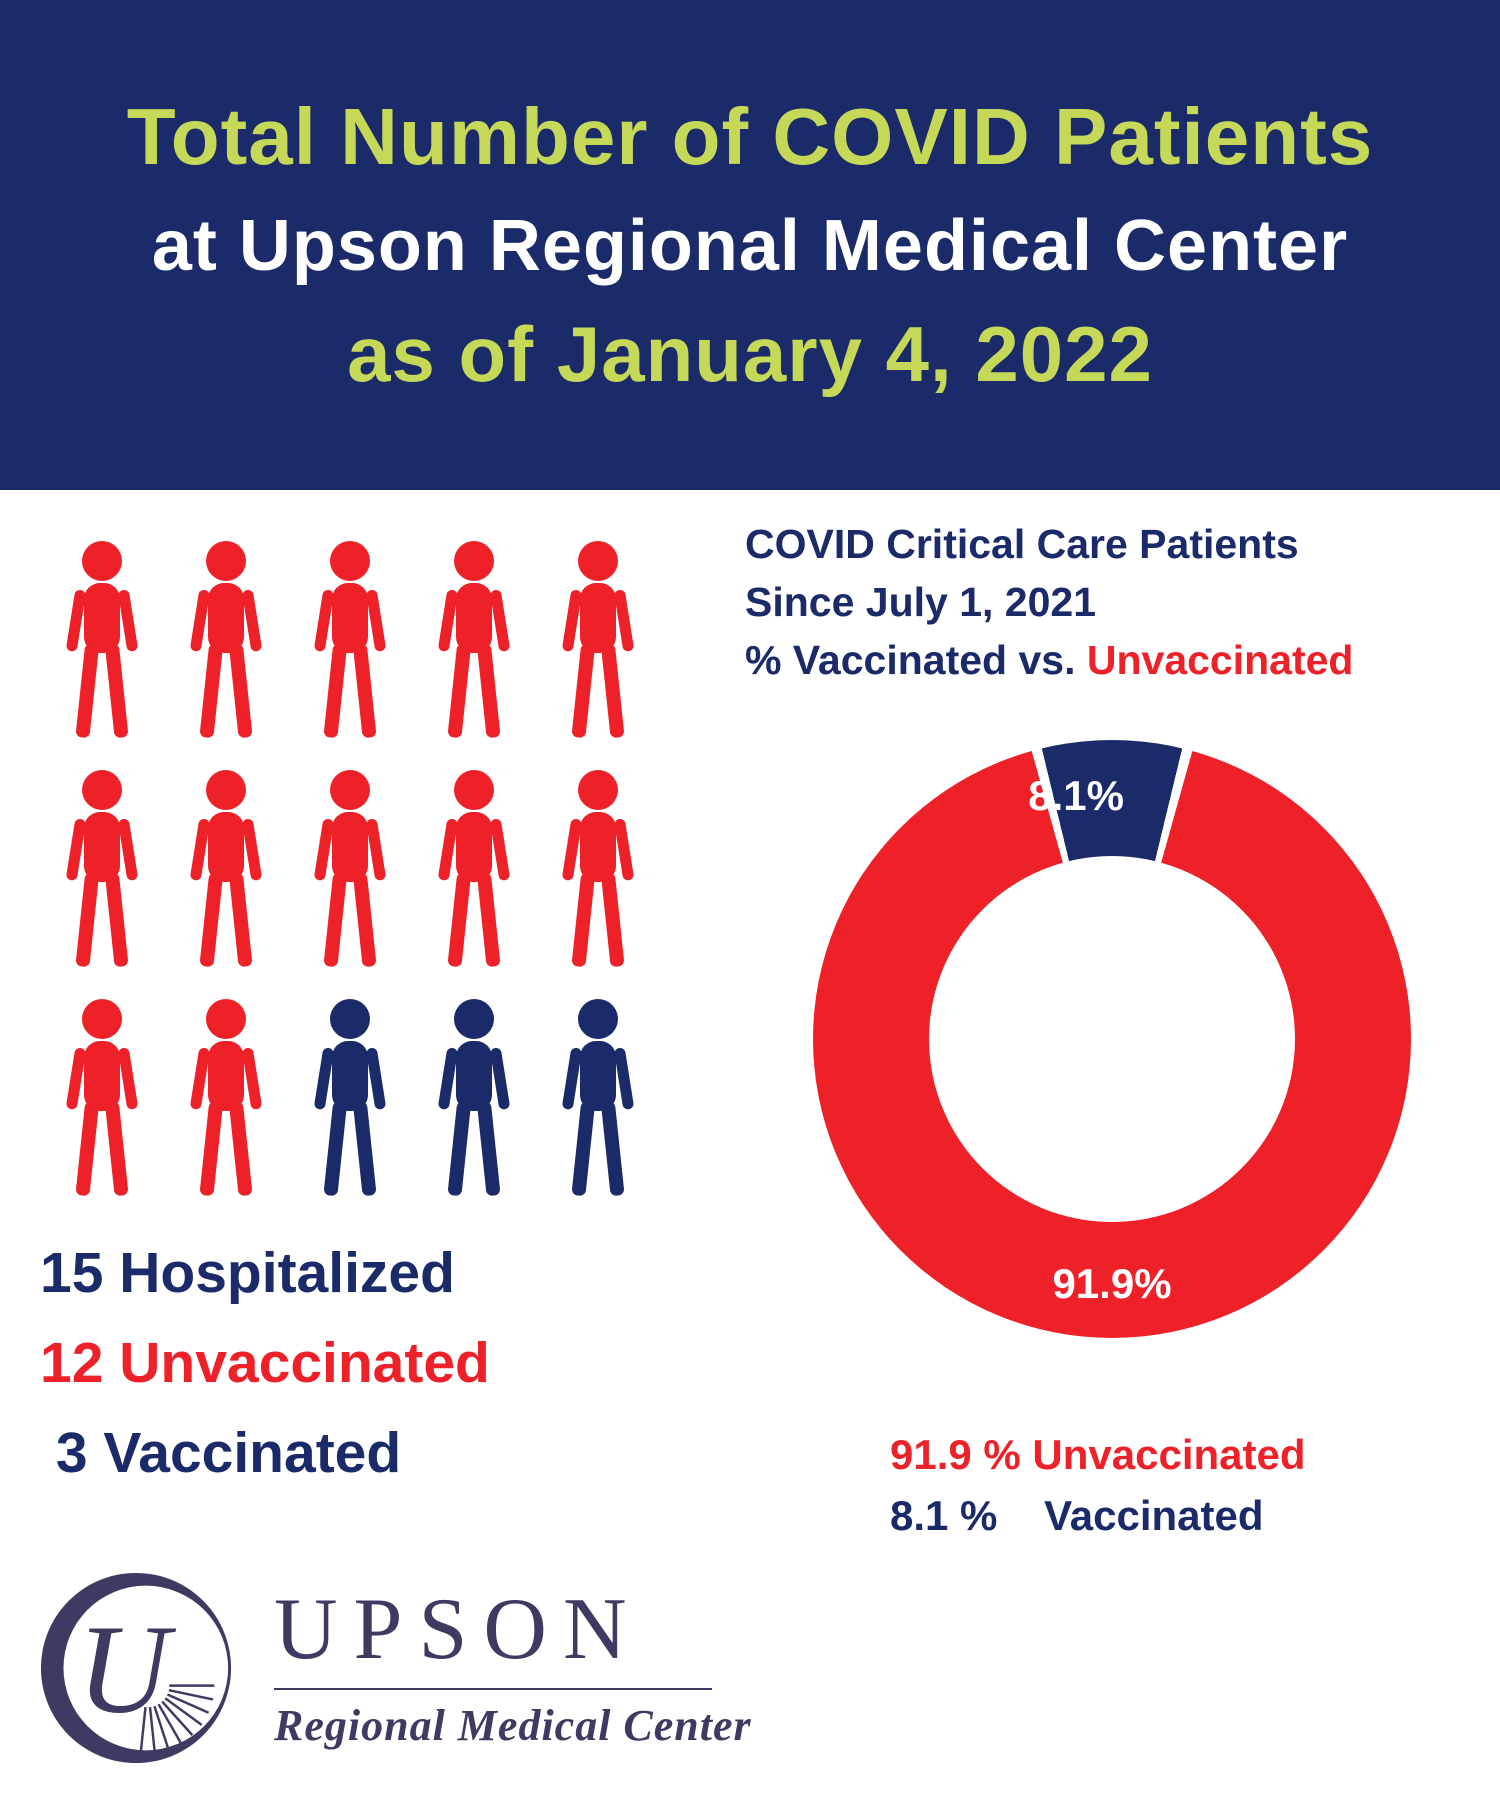 The height and width of the screenshot is (1800, 1500). Describe the element at coordinates (265, 1363) in the screenshot. I see `stat-unvaccinated: 12 Unvaccinated` at that location.